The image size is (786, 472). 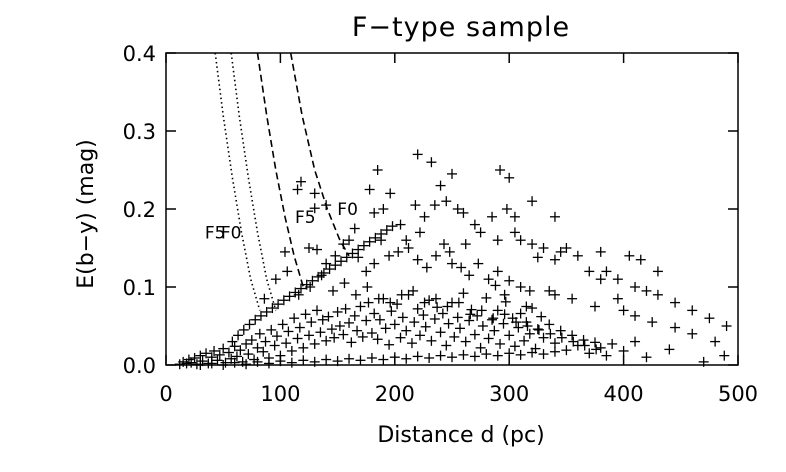 I want to click on y-tick-label: 0.2, so click(x=139, y=210).